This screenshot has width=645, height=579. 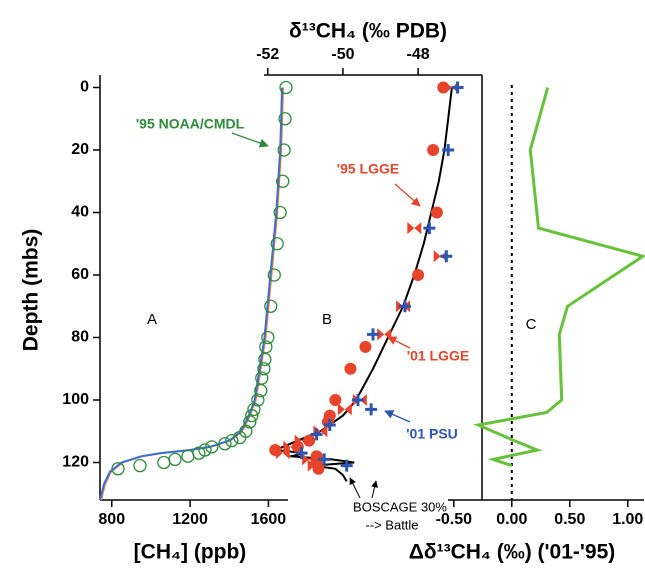 What do you see at coordinates (512, 552) in the screenshot?
I see `x-axis-title: Δδ¹³CH₄ (‰) ('01-'95)` at bounding box center [512, 552].